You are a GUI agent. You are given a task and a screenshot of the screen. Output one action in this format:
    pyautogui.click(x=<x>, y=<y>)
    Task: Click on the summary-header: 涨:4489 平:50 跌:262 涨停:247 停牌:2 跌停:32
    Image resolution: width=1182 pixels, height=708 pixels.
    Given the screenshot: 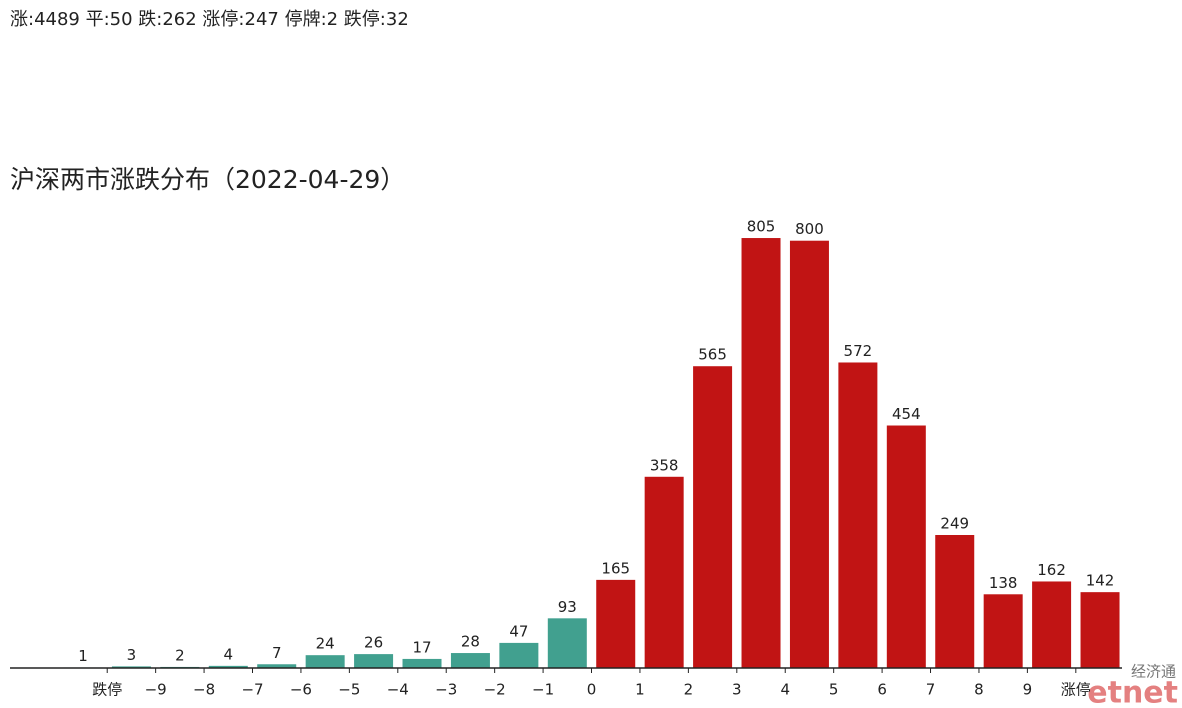 What is the action you would take?
    pyautogui.click(x=209, y=19)
    